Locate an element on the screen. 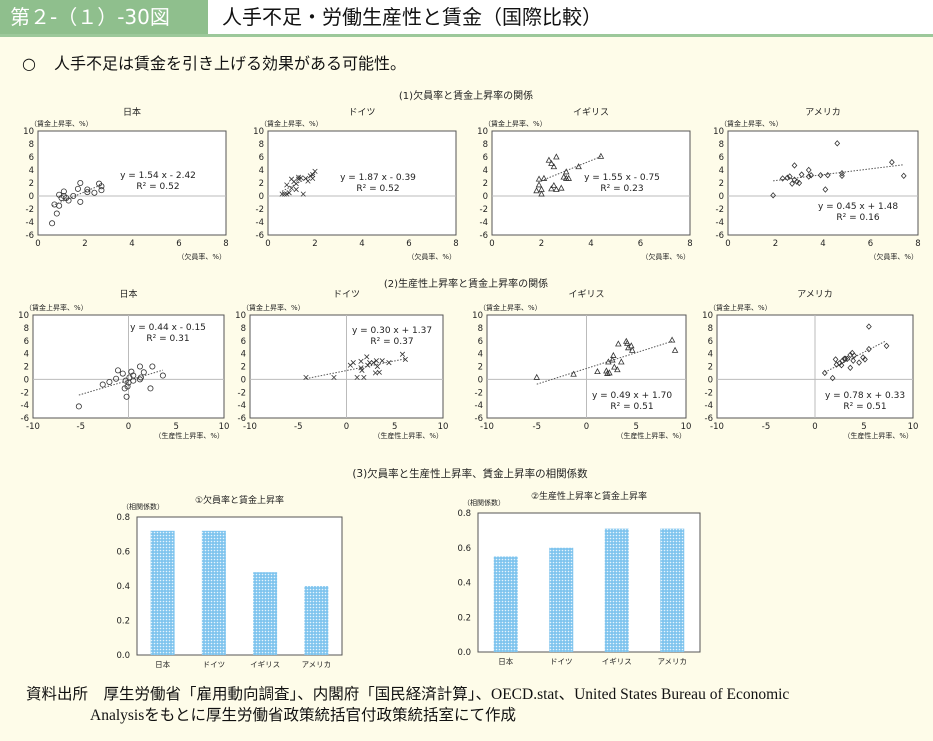 This screenshot has width=933, height=741. trend-line is located at coordinates (572, 168).